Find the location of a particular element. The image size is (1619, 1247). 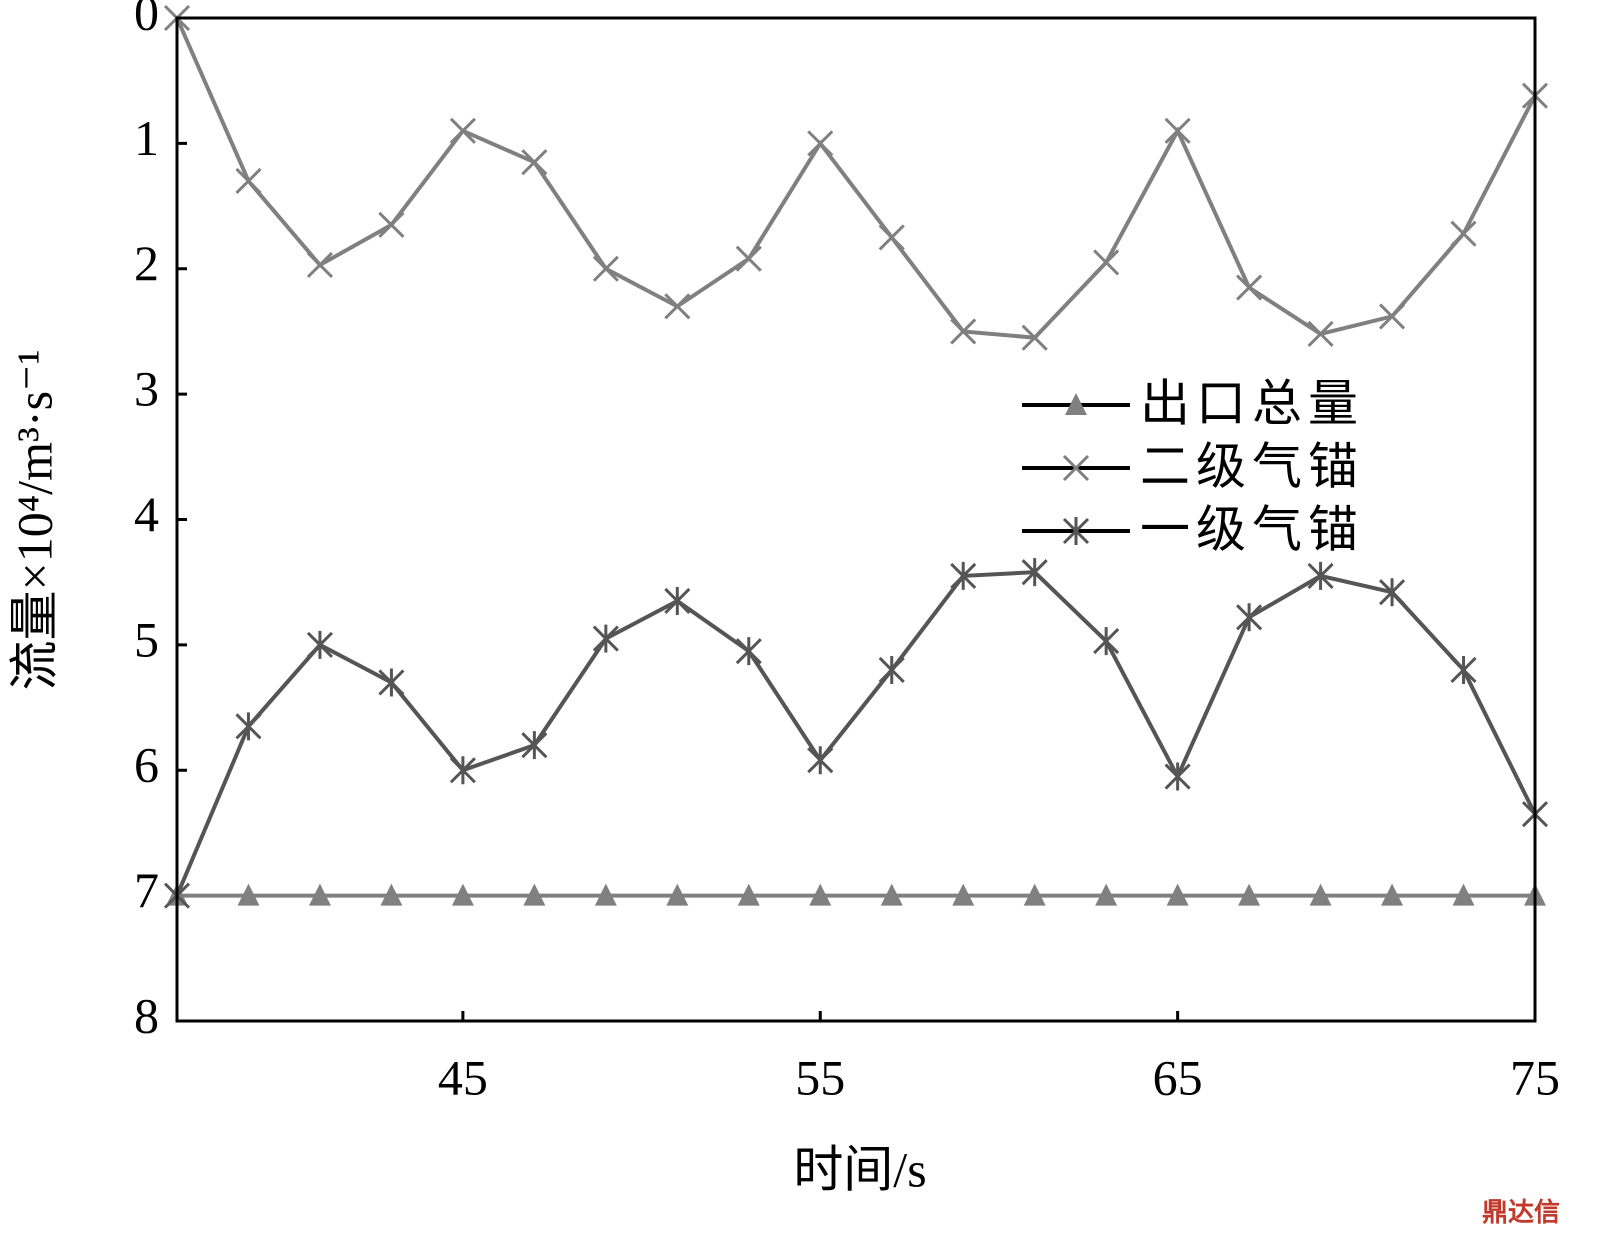

y-tick-label: 5 is located at coordinates (146, 639).